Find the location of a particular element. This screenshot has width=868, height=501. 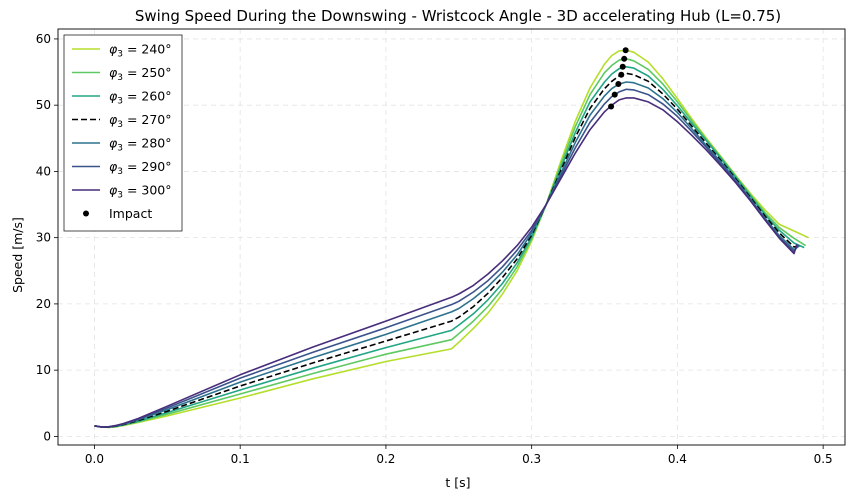

x-tick-label: 0.4 is located at coordinates (677, 459).